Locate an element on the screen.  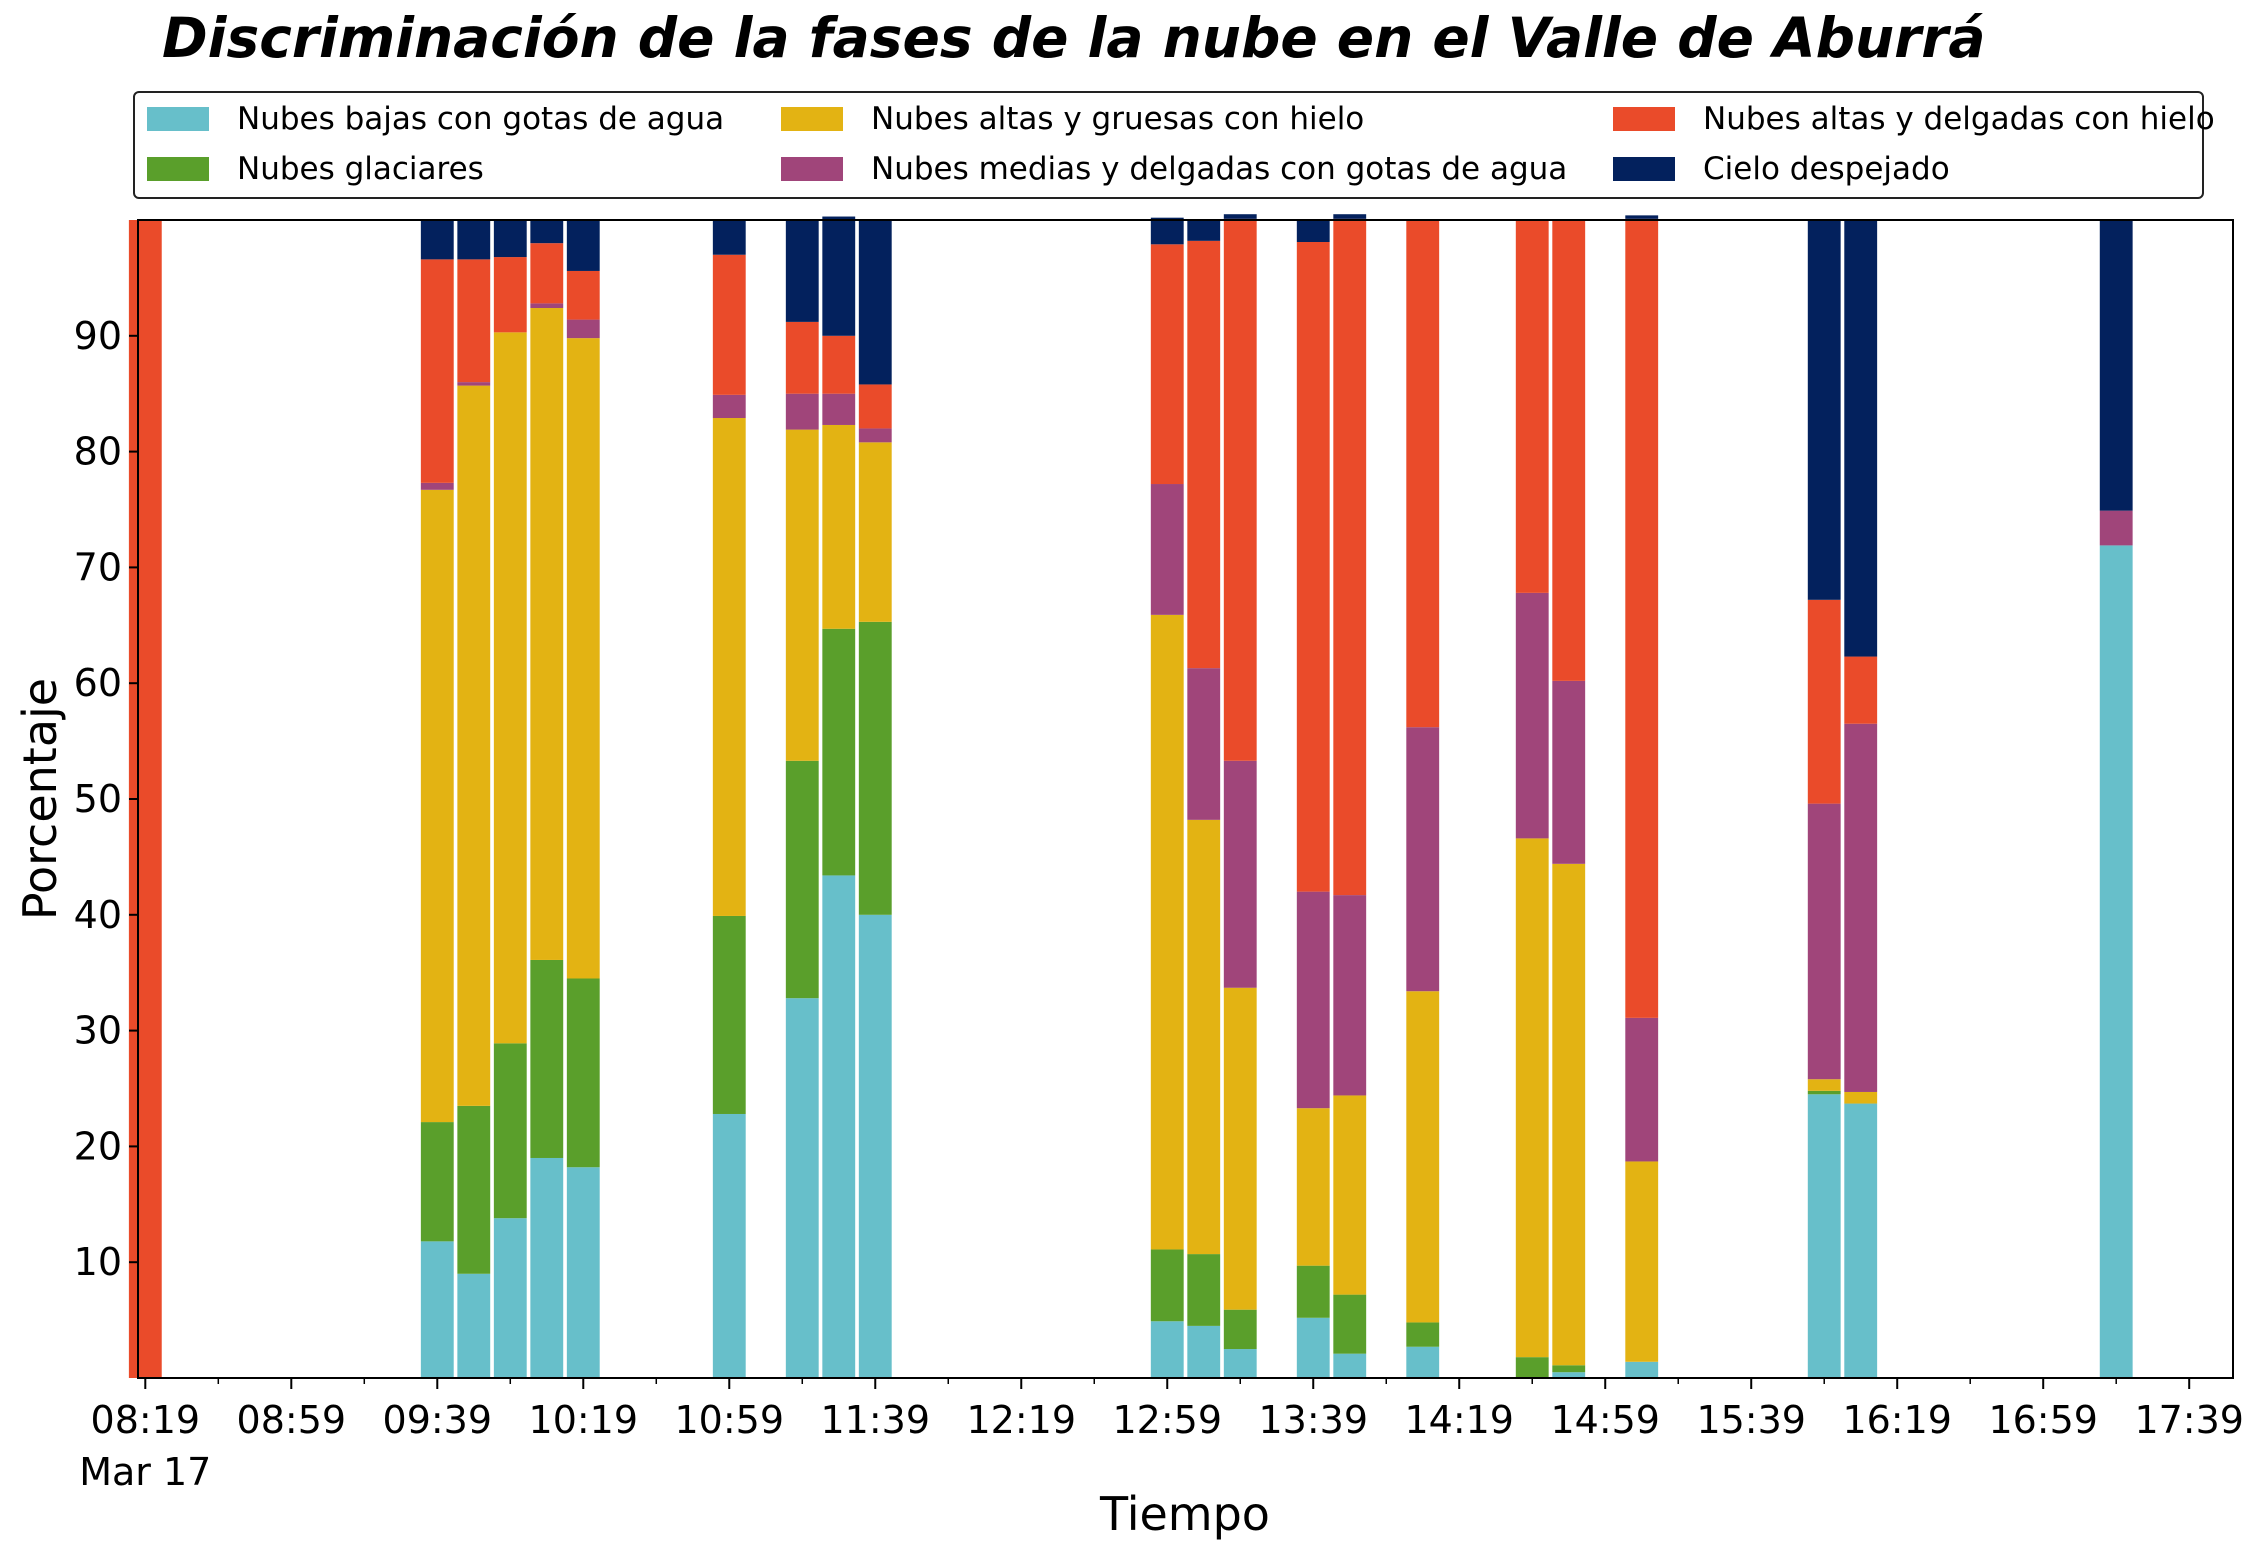
x-tick-label: 09:39 is located at coordinates (438, 1420).